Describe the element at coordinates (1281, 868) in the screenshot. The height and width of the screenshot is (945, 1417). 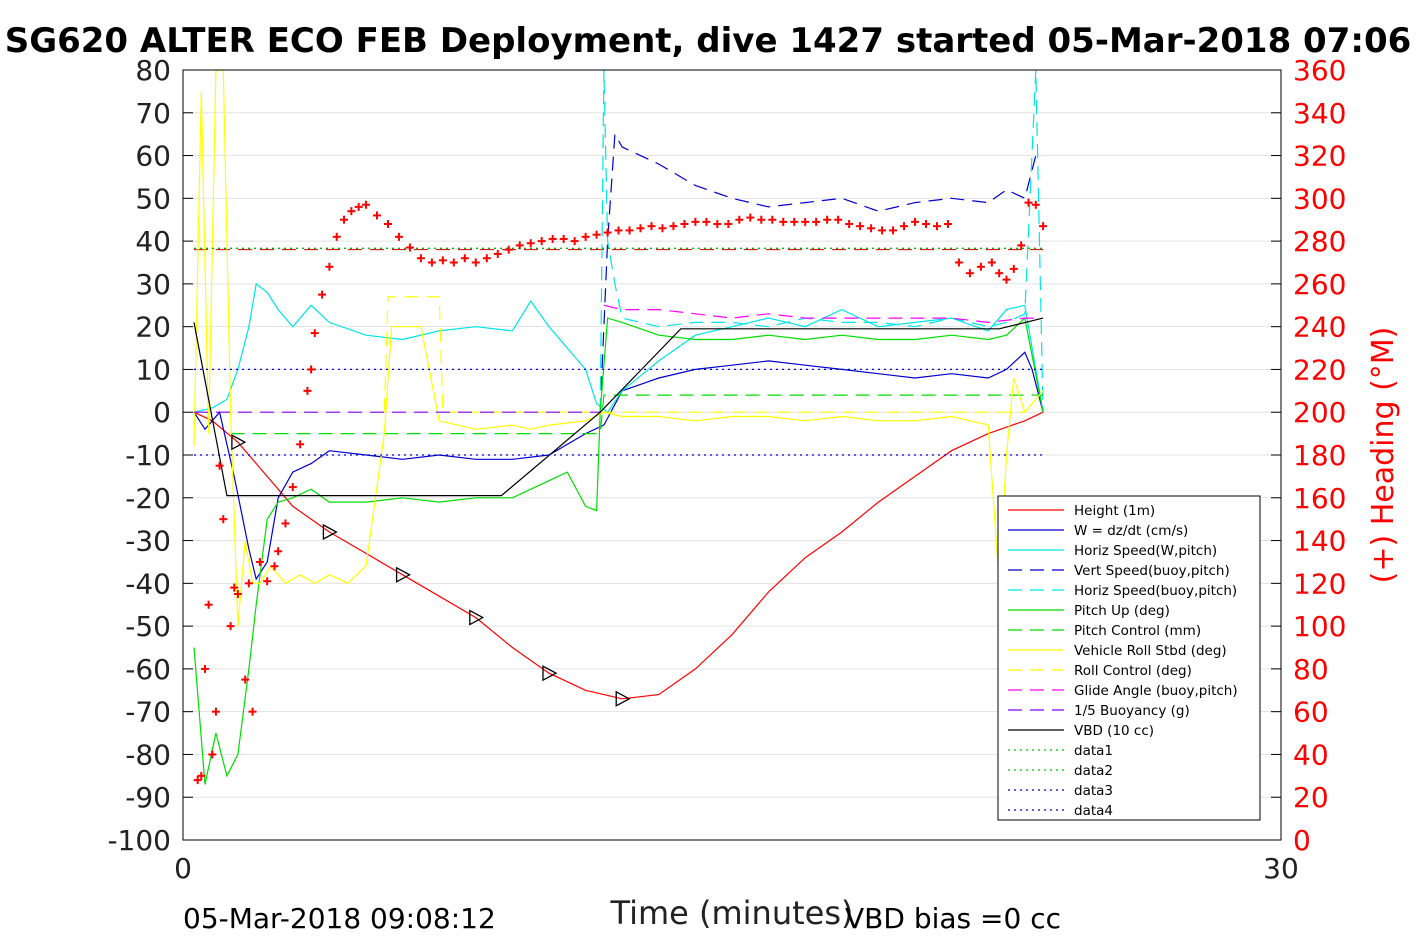
I see `x-tick-label: 30` at that location.